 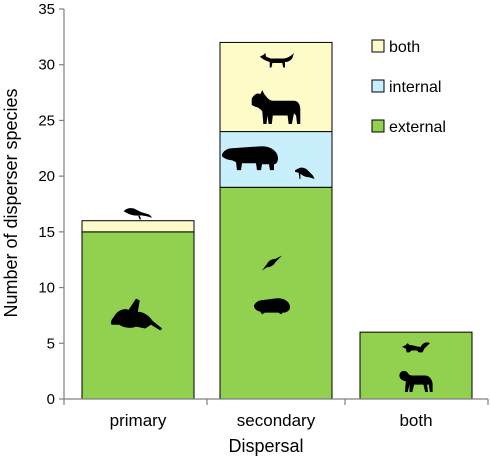 What do you see at coordinates (415, 420) in the screenshot?
I see `x-tick-label-both: both` at bounding box center [415, 420].